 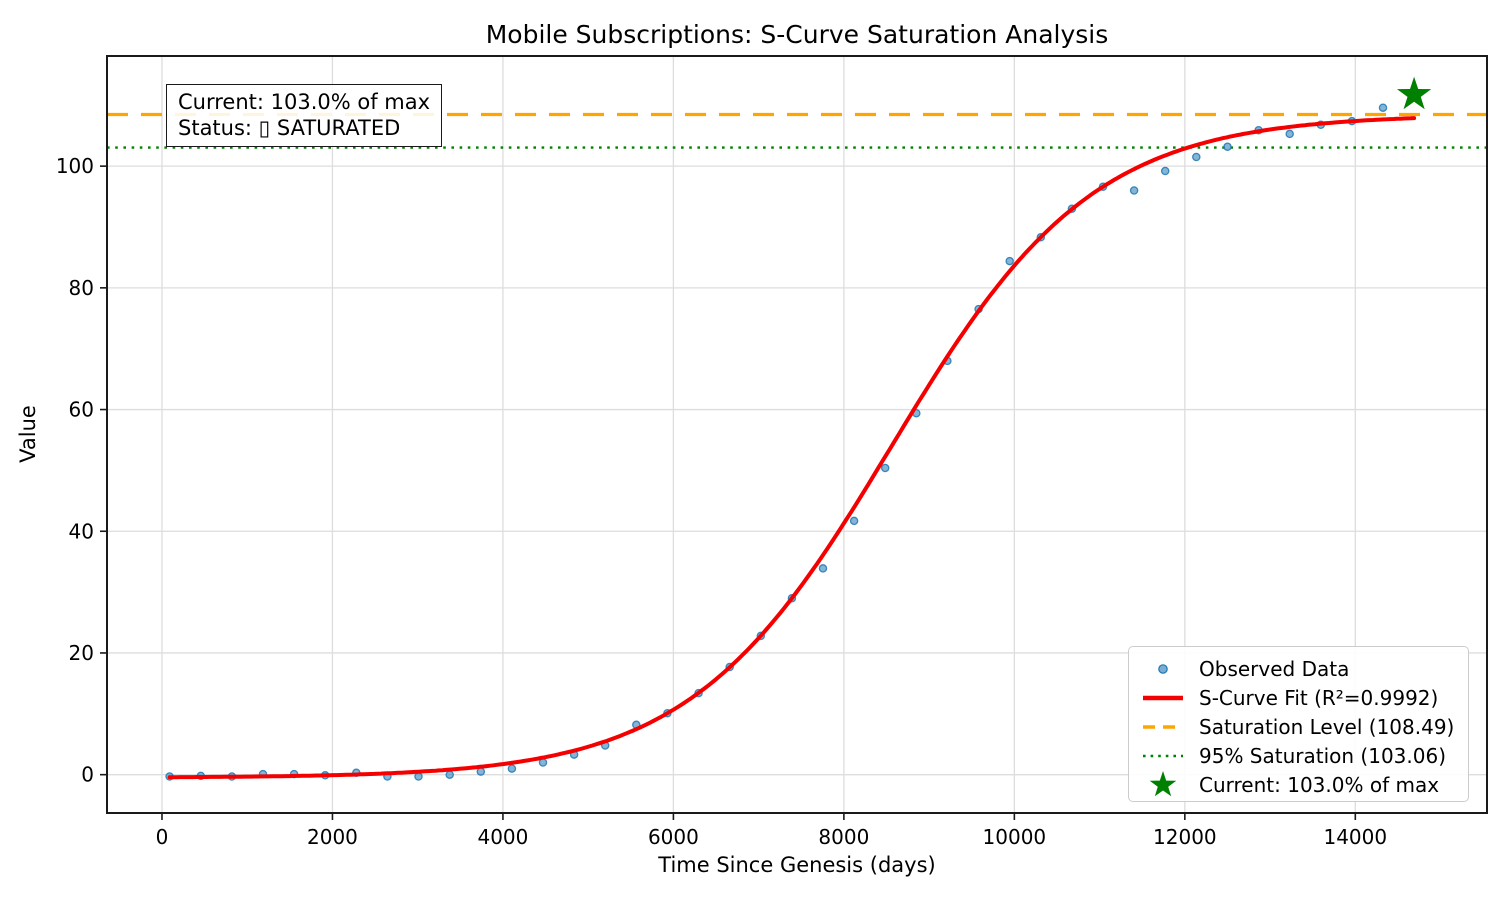 I want to click on svg-text: 14000, so click(x=1355, y=837).